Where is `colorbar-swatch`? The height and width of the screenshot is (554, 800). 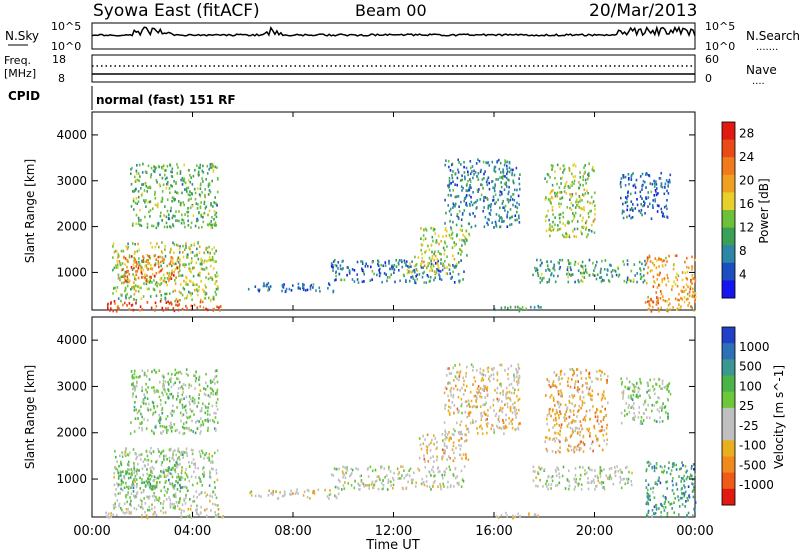 colorbar-swatch is located at coordinates (728, 416).